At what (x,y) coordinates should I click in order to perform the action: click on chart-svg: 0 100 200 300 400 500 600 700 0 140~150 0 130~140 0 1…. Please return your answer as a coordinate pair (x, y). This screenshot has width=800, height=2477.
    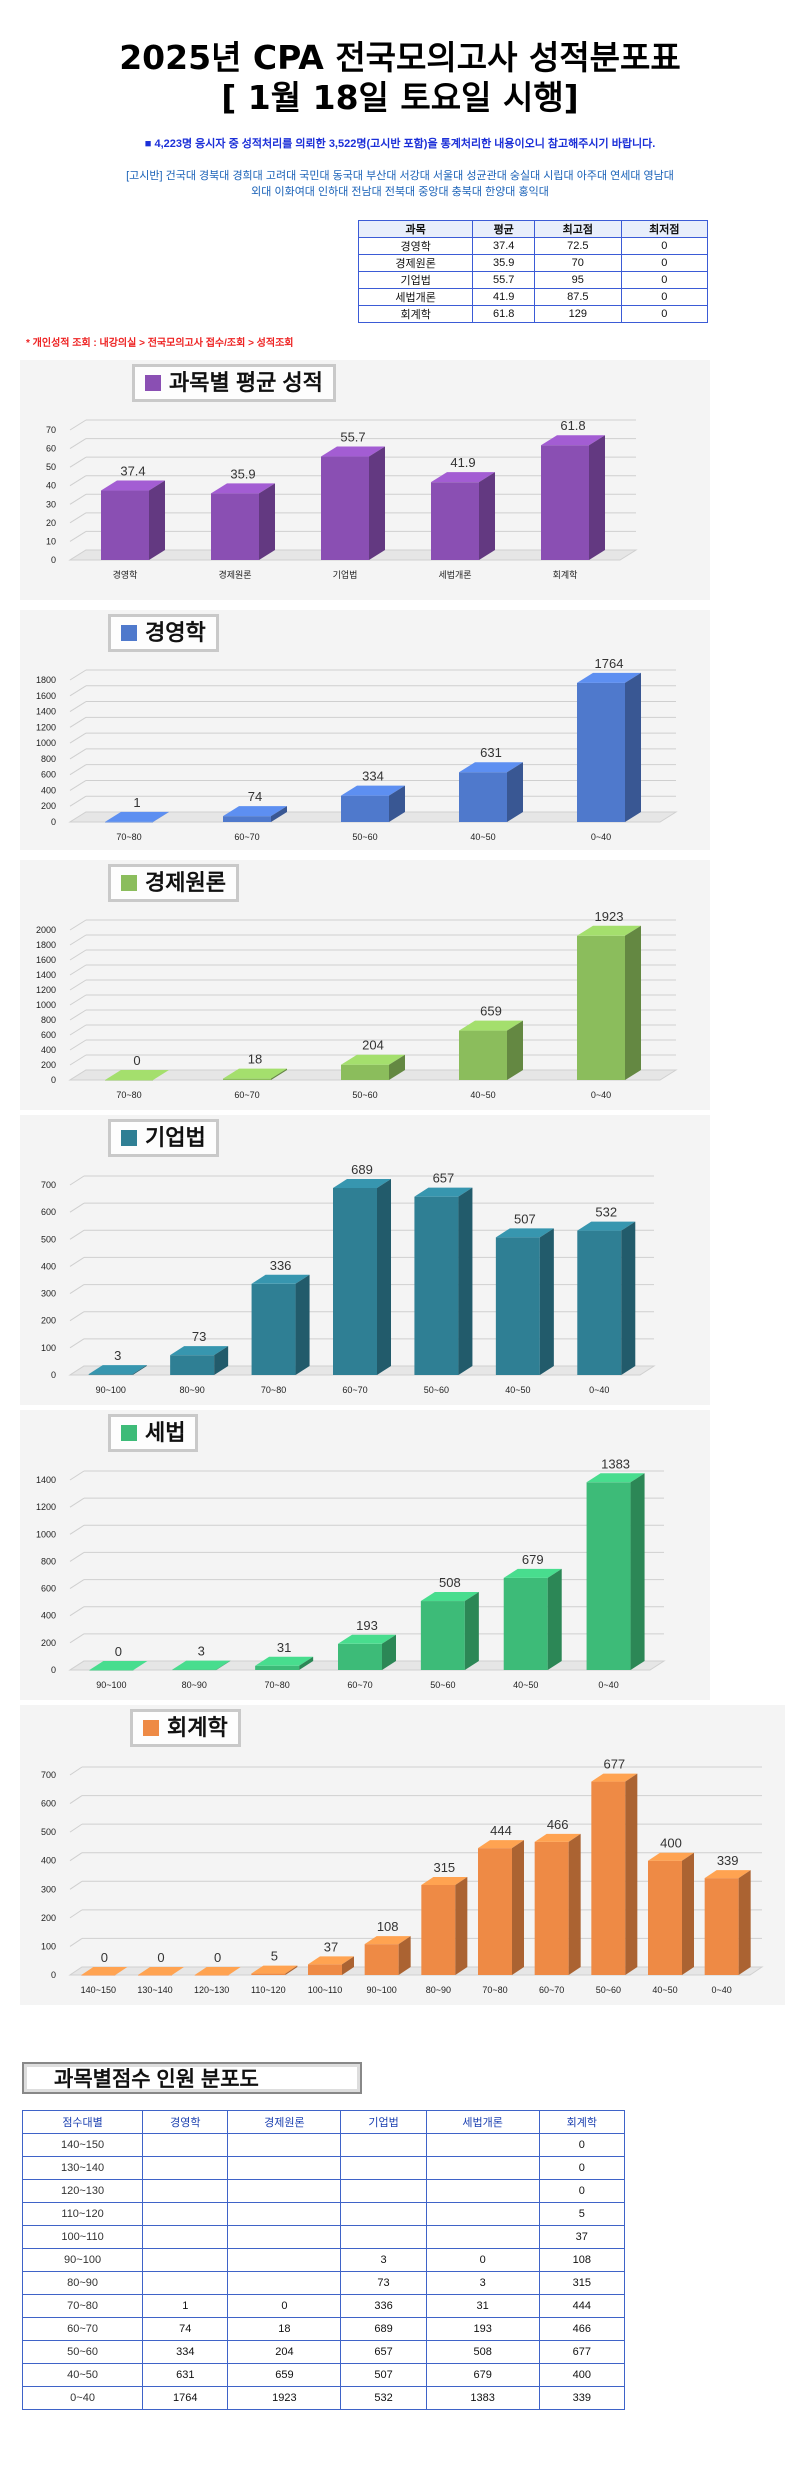
    Looking at the image, I should click on (402, 1876).